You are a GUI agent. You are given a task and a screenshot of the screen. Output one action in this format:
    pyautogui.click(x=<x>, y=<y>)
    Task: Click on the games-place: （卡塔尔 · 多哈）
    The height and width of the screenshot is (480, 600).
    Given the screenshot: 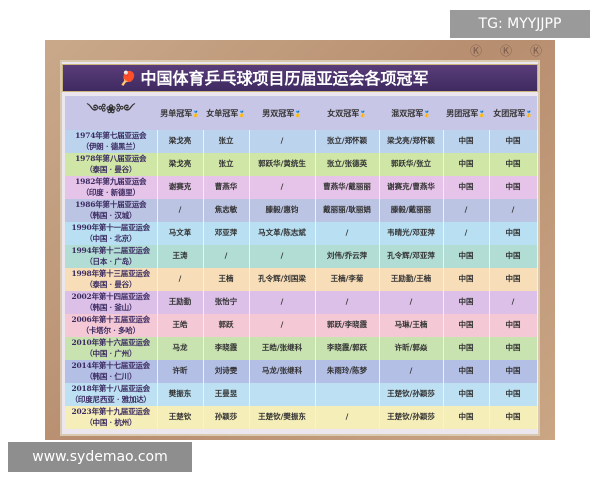 What is the action you would take?
    pyautogui.click(x=111, y=330)
    